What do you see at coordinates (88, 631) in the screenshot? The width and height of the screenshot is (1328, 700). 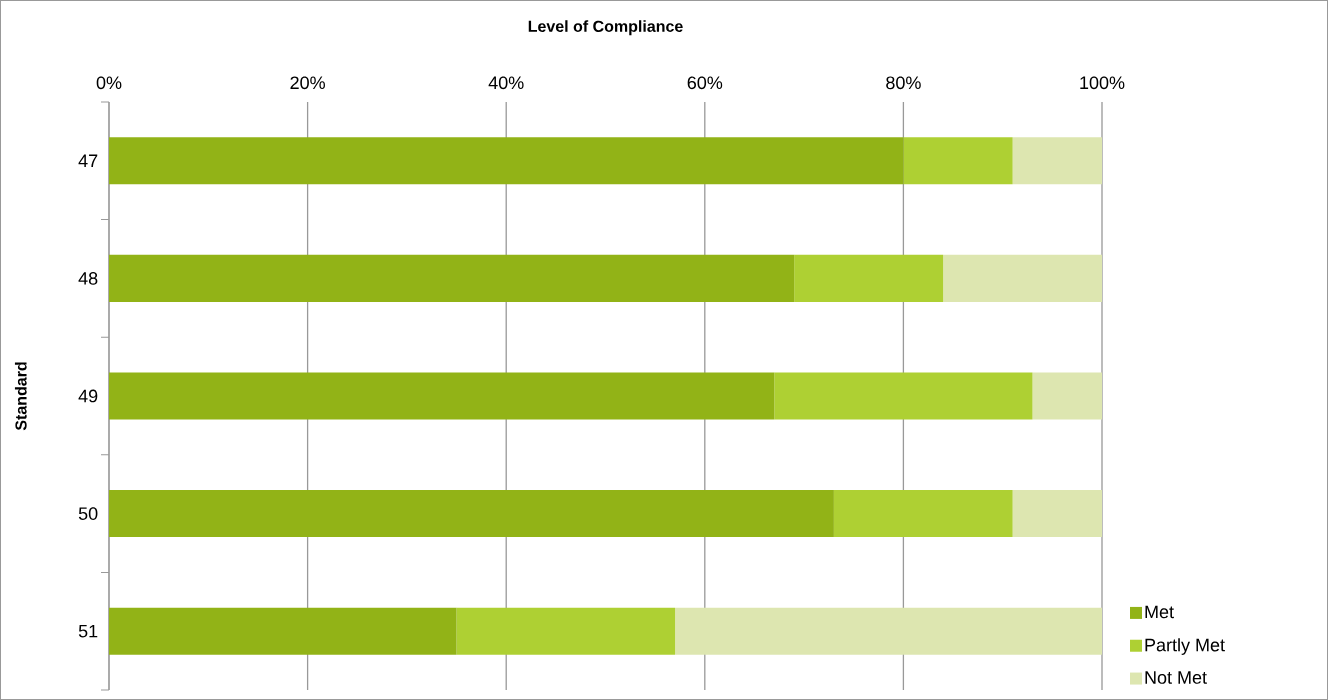 I see `y-tick-label: 51` at bounding box center [88, 631].